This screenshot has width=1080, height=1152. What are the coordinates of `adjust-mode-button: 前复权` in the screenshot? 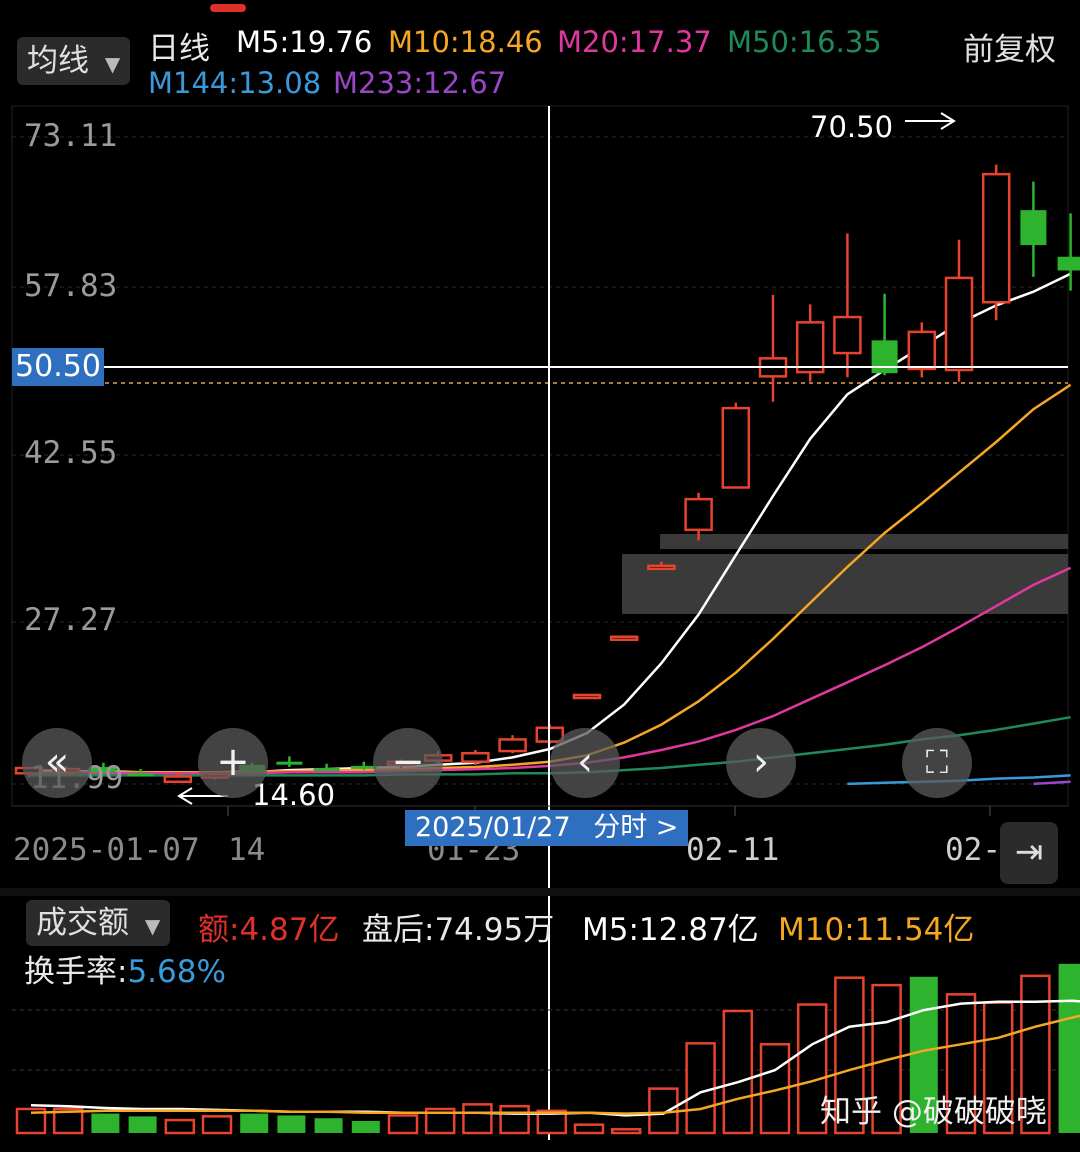 It's located at (1009, 50).